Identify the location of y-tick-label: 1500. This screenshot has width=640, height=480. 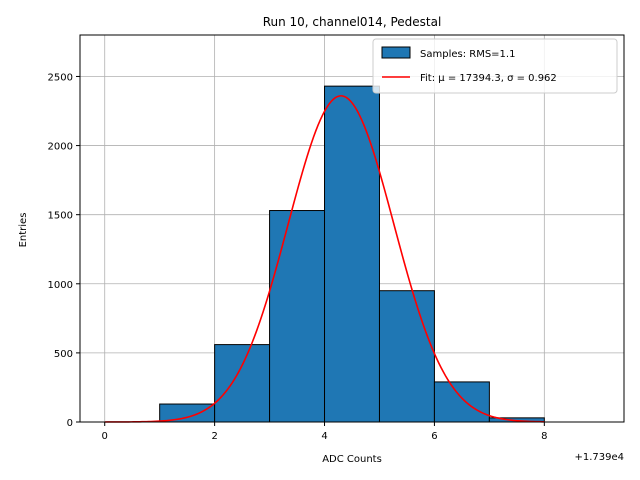
(60, 216).